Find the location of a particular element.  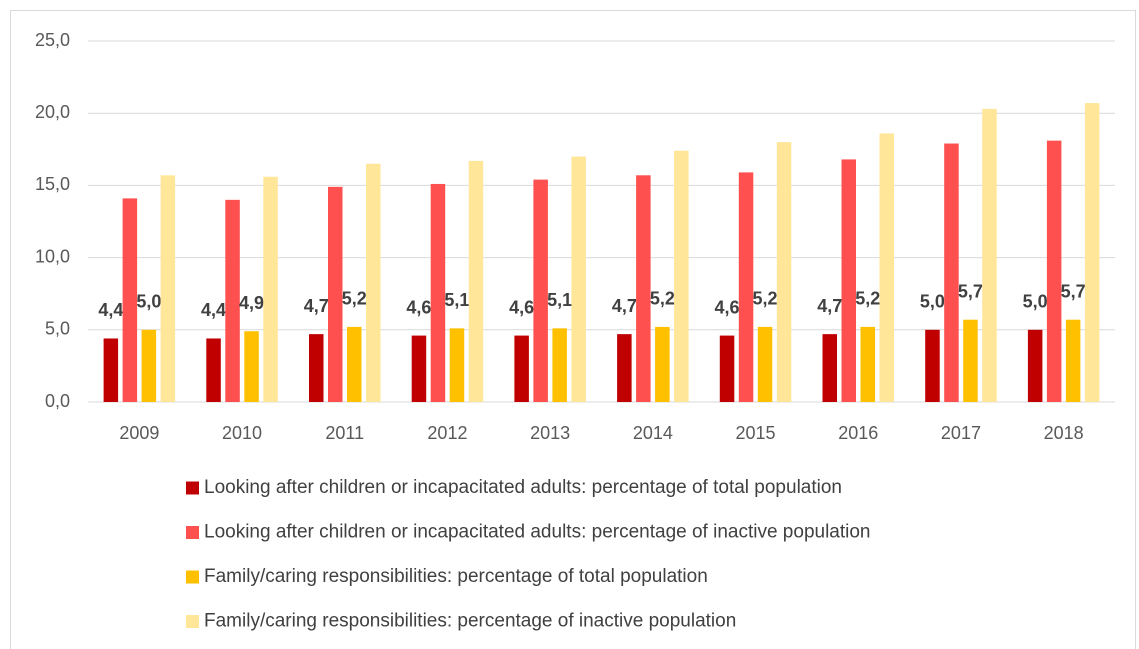

x-tick-label: 2015 is located at coordinates (756, 433).